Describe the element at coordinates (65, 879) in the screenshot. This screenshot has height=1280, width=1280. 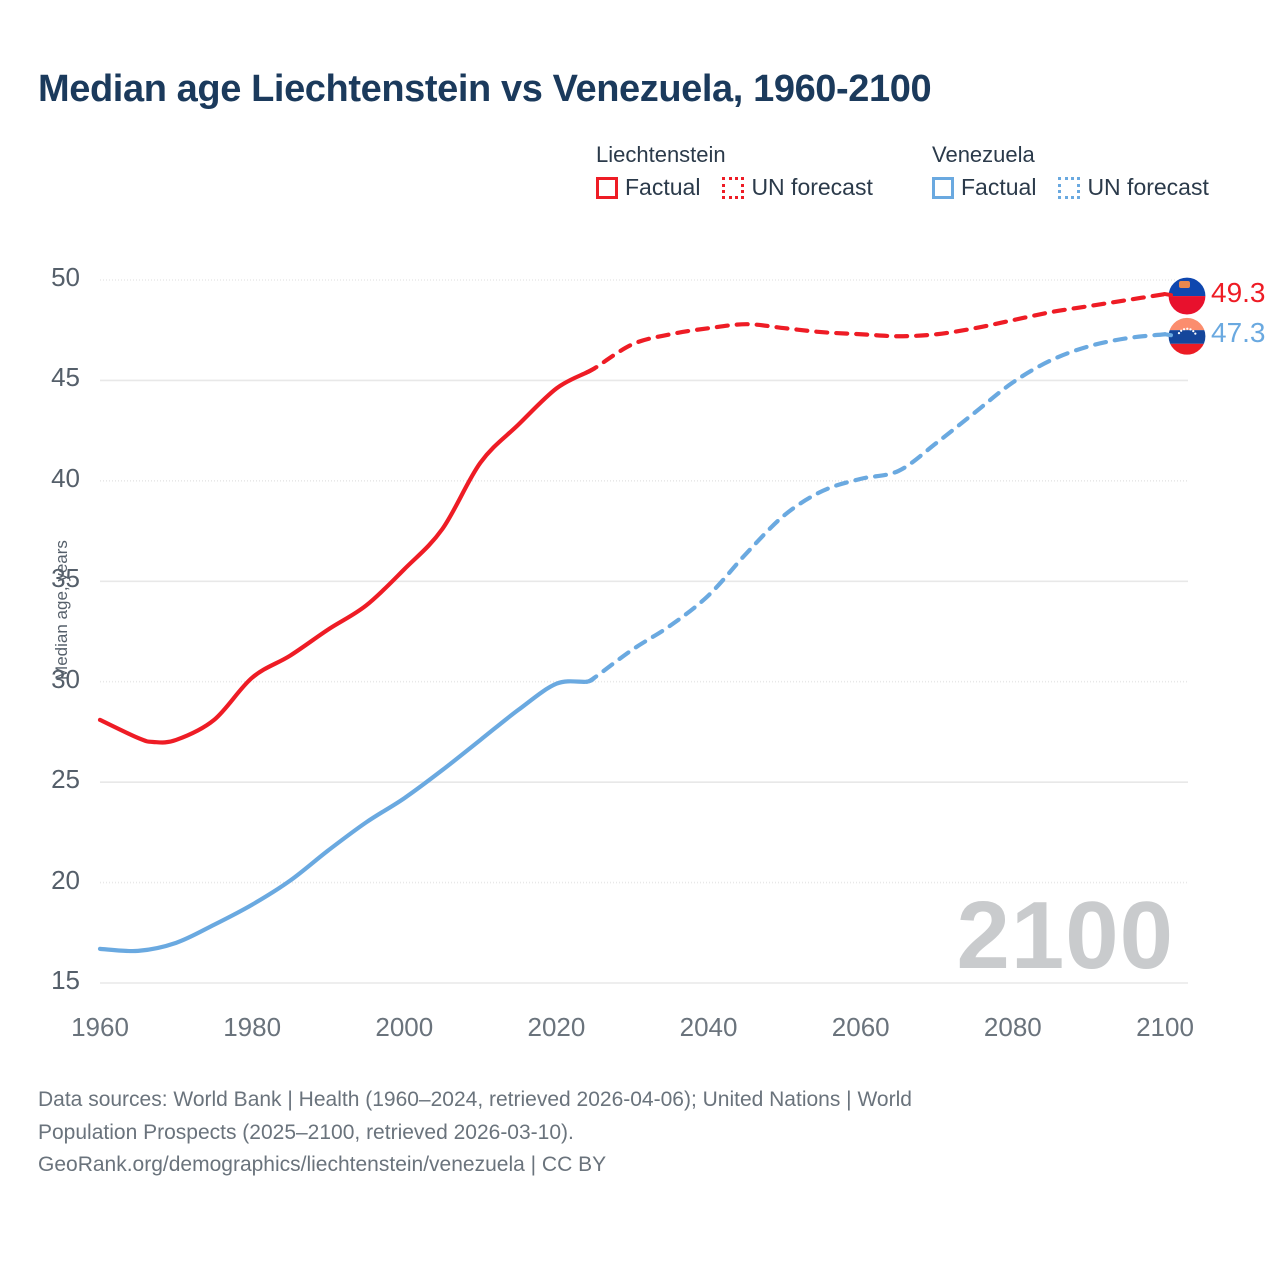
I see `y-axis-tick-label: 20` at that location.